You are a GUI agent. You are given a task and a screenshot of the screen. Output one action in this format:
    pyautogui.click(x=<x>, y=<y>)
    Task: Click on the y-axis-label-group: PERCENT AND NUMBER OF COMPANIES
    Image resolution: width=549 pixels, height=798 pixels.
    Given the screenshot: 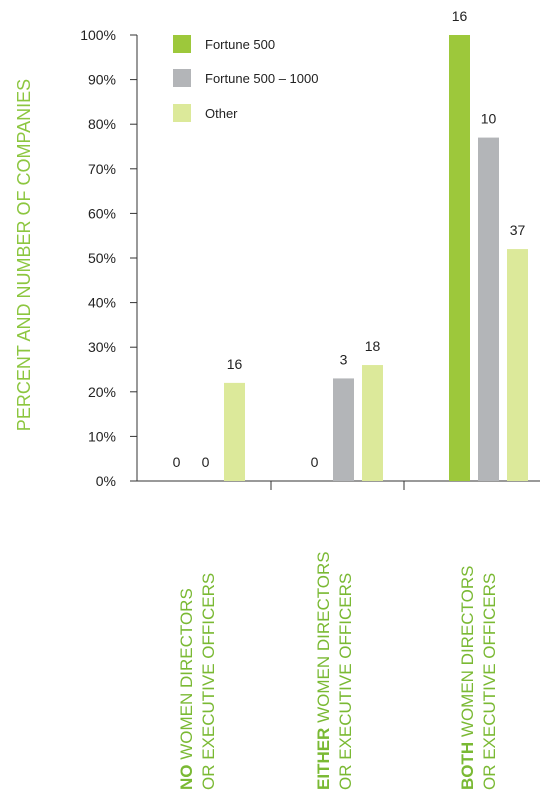 What is the action you would take?
    pyautogui.click(x=24, y=255)
    